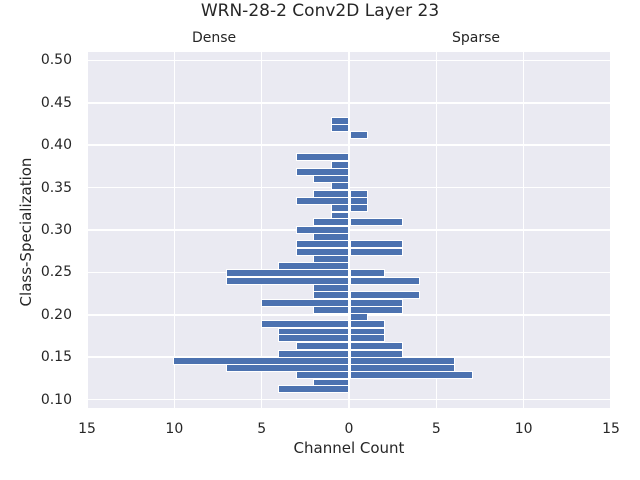  Describe the element at coordinates (56, 187) in the screenshot. I see `y-tick-label: 0.35` at that location.